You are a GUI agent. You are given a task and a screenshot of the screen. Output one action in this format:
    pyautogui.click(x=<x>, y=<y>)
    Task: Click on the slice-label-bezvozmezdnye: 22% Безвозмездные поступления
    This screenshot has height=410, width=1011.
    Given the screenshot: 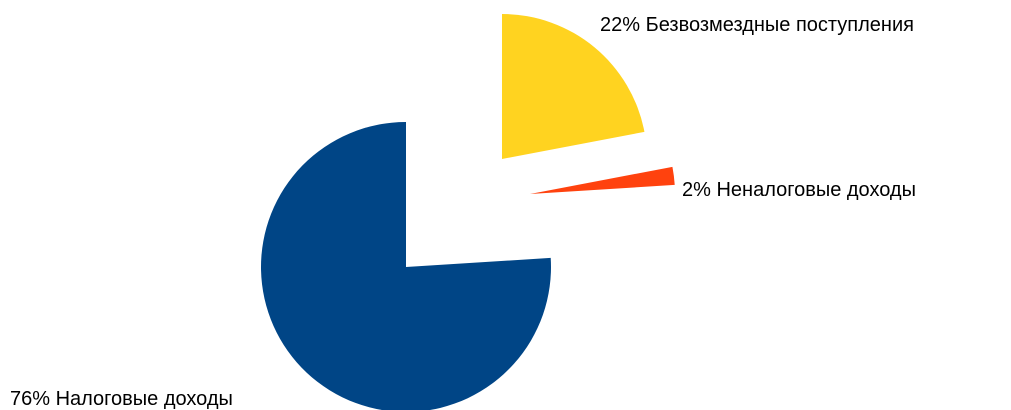 What is the action you would take?
    pyautogui.click(x=757, y=25)
    